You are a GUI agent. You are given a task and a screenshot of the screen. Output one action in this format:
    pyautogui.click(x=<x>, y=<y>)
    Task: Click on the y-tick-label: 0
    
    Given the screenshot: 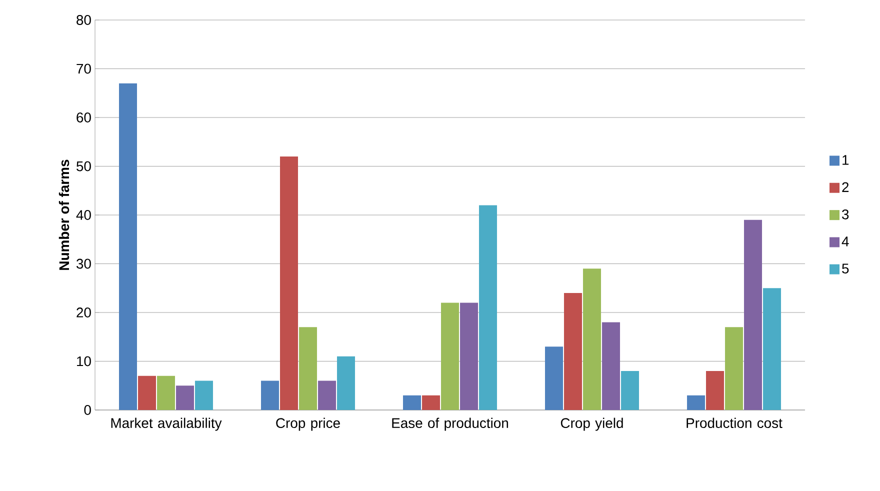 What is the action you would take?
    pyautogui.click(x=87, y=410)
    